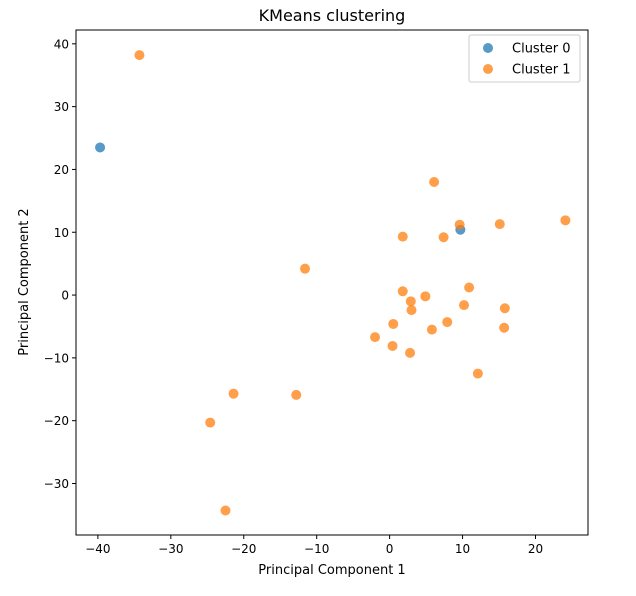  I want to click on legend-box, so click(524, 58).